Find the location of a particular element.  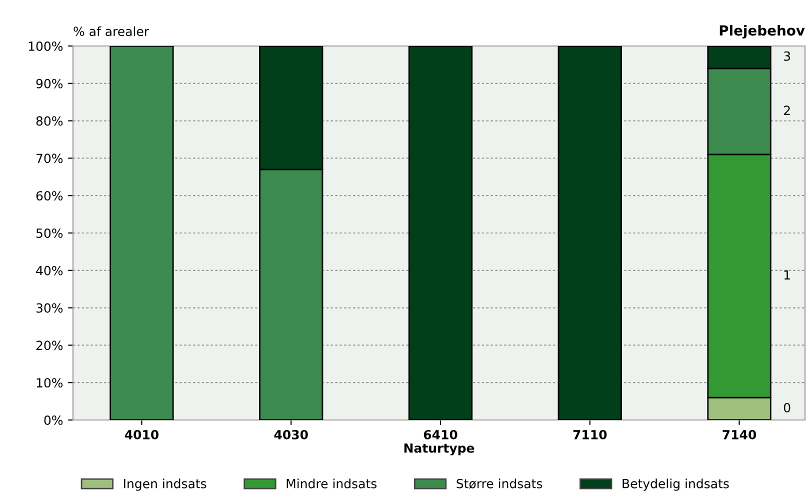

x-axis-title: Naturtype is located at coordinates (439, 449).